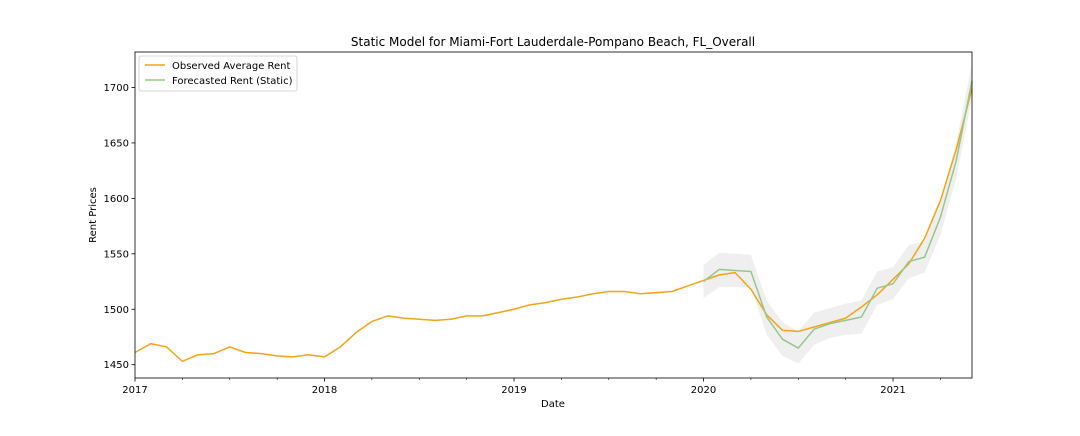 This screenshot has height=436, width=1080. What do you see at coordinates (116, 88) in the screenshot?
I see `y-tick-label: 1700` at bounding box center [116, 88].